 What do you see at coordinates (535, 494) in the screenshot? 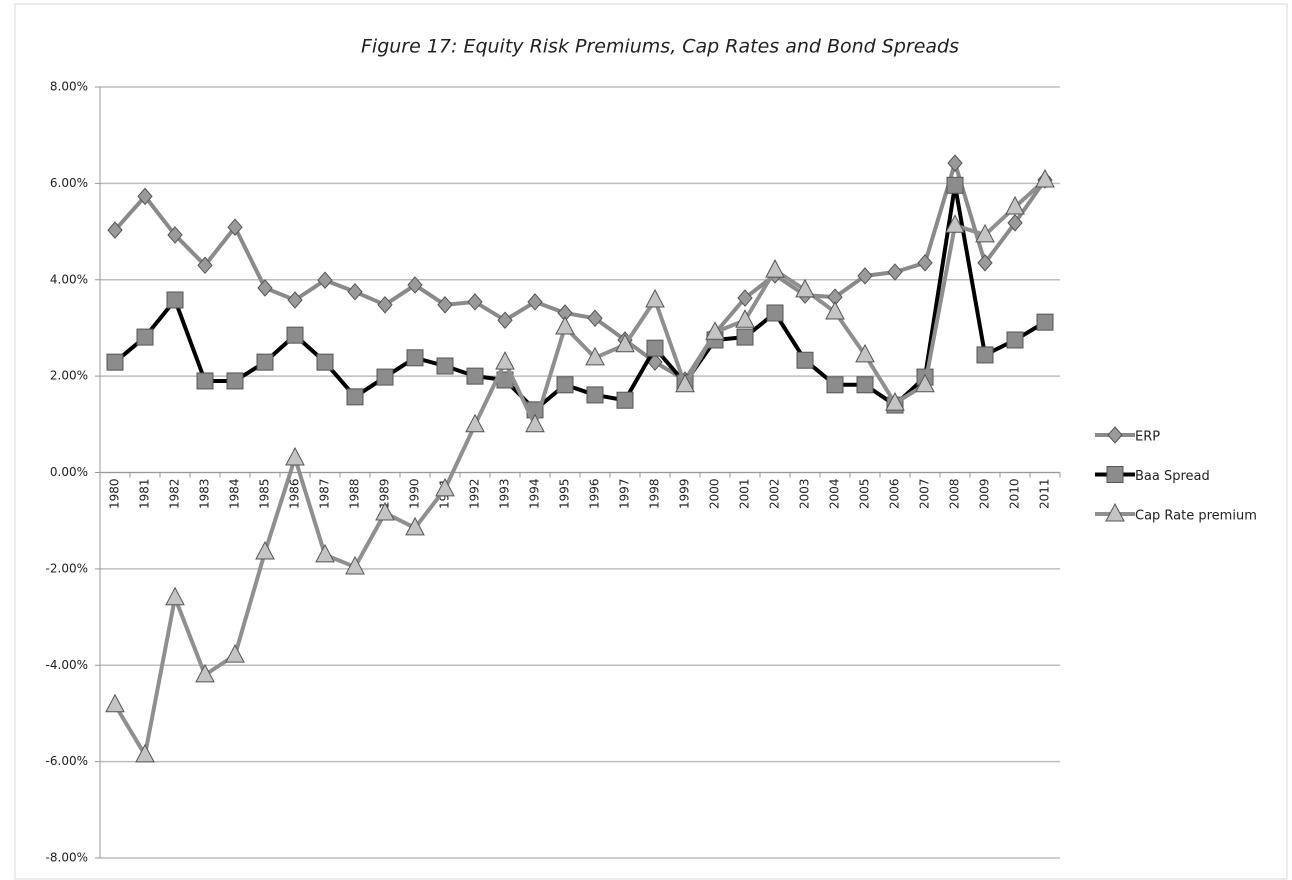
I see `x-tick-label: 1994` at bounding box center [535, 494].